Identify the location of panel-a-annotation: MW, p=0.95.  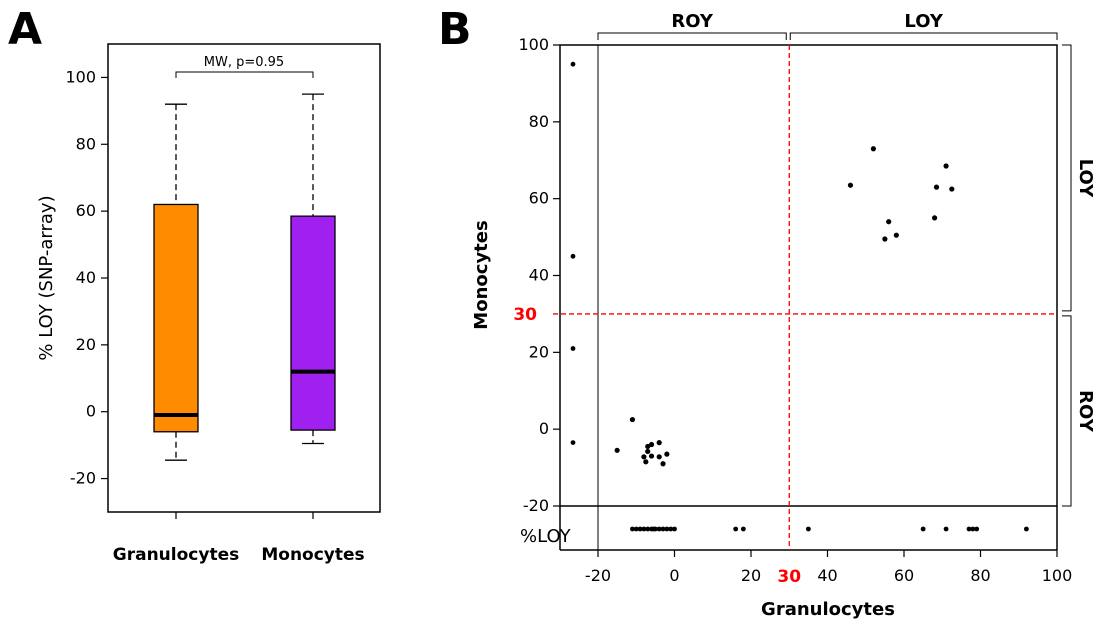
(244, 66).